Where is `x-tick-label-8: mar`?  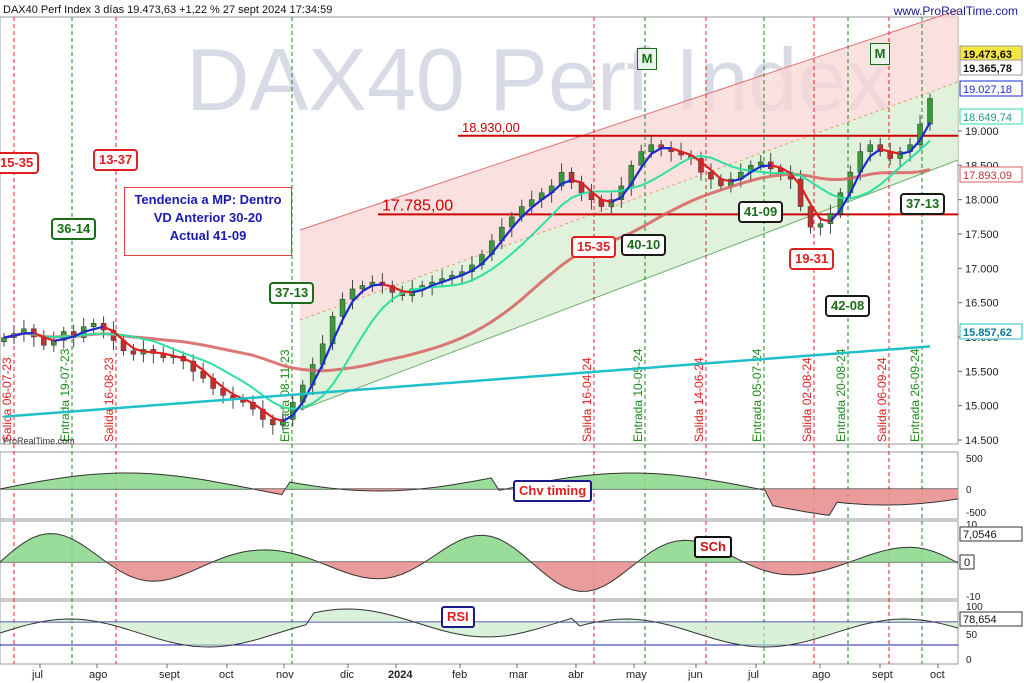 x-tick-label-8: mar is located at coordinates (518, 675).